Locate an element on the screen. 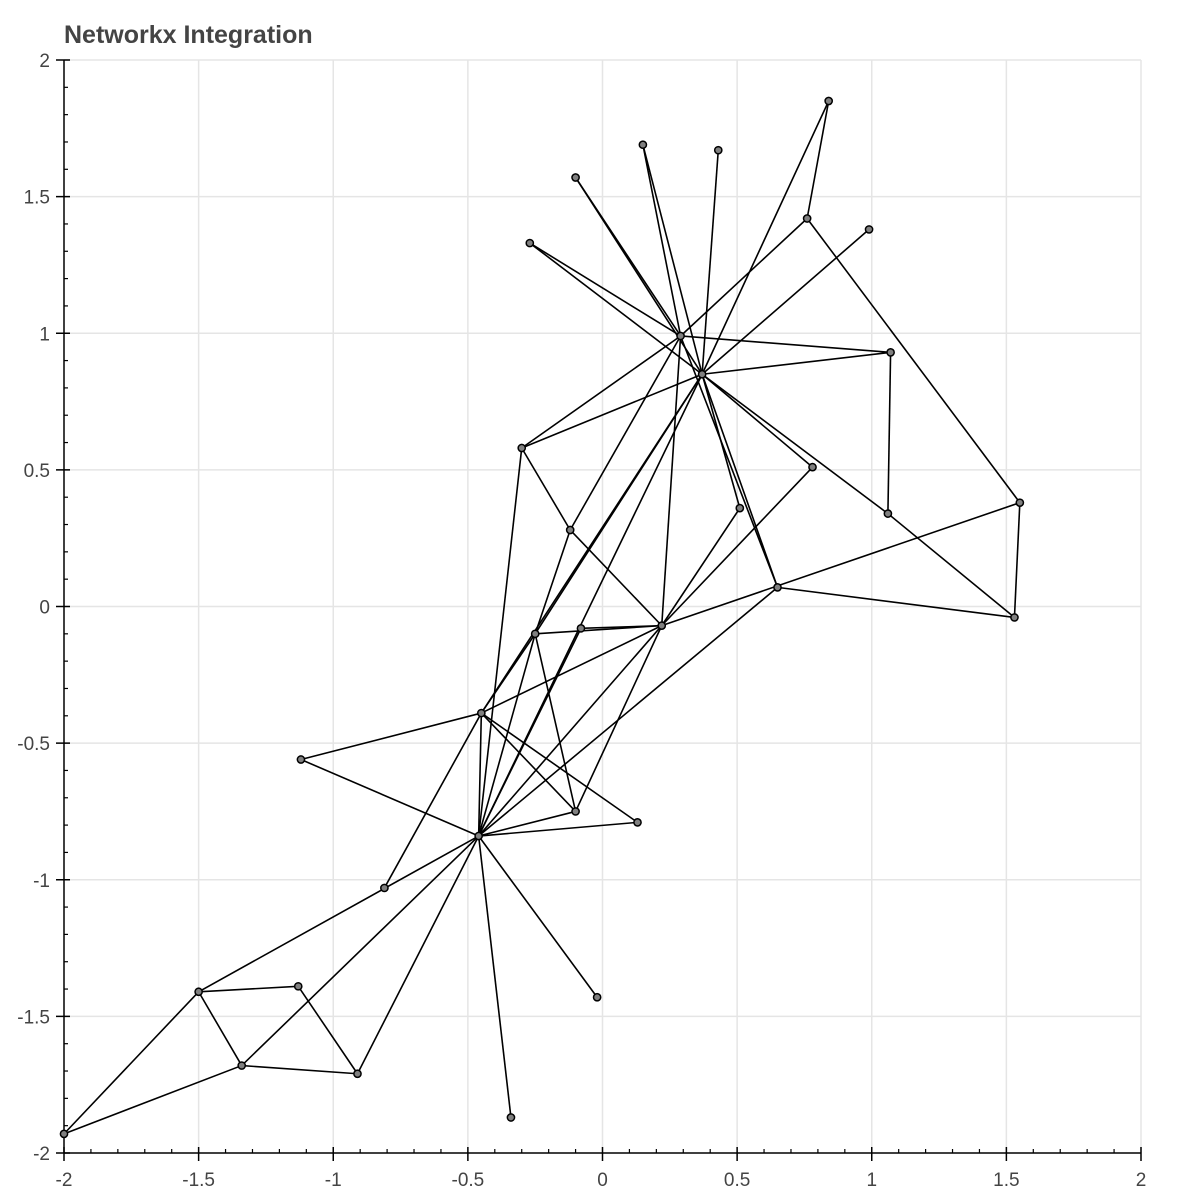 The width and height of the screenshot is (1200, 1200). x-tick-label-3: -0.5 is located at coordinates (468, 1180).